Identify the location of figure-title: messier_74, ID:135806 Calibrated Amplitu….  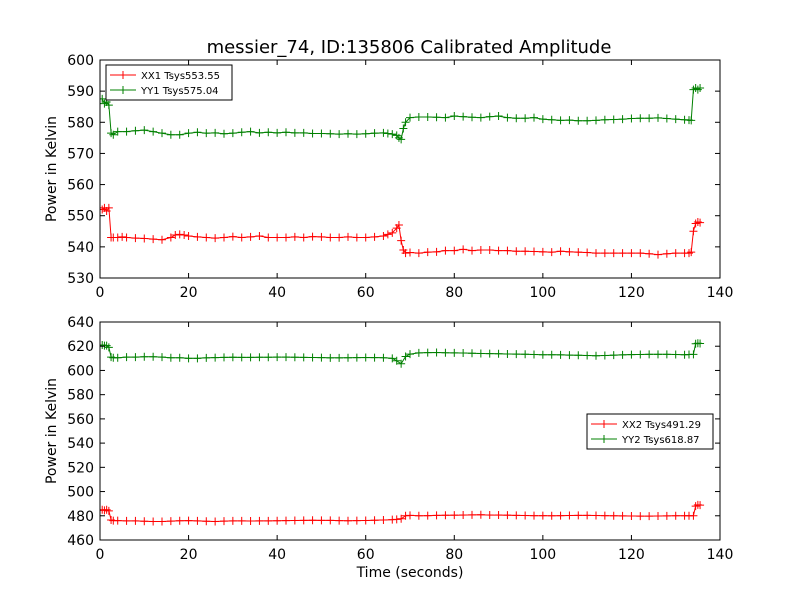
(409, 47).